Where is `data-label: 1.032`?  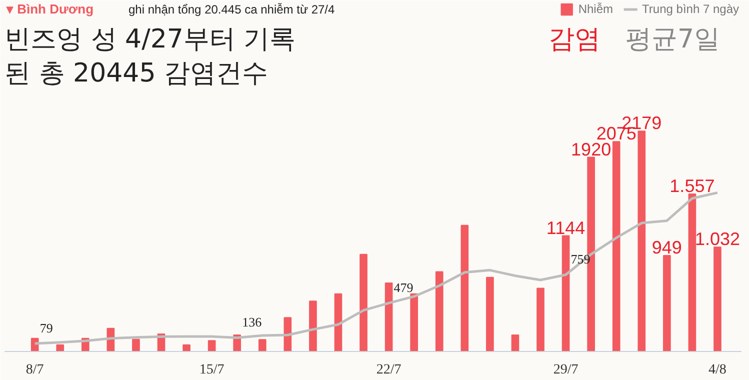
data-label: 1.032 is located at coordinates (717, 239).